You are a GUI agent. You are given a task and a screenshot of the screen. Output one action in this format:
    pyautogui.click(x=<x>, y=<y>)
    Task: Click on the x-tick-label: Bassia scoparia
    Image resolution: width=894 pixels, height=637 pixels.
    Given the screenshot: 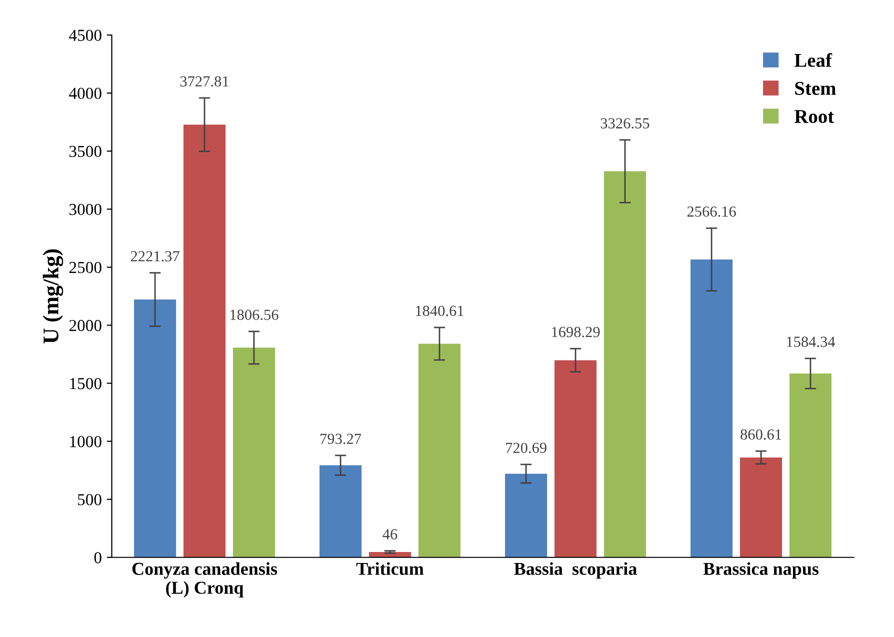 What is the action you would take?
    pyautogui.click(x=575, y=570)
    